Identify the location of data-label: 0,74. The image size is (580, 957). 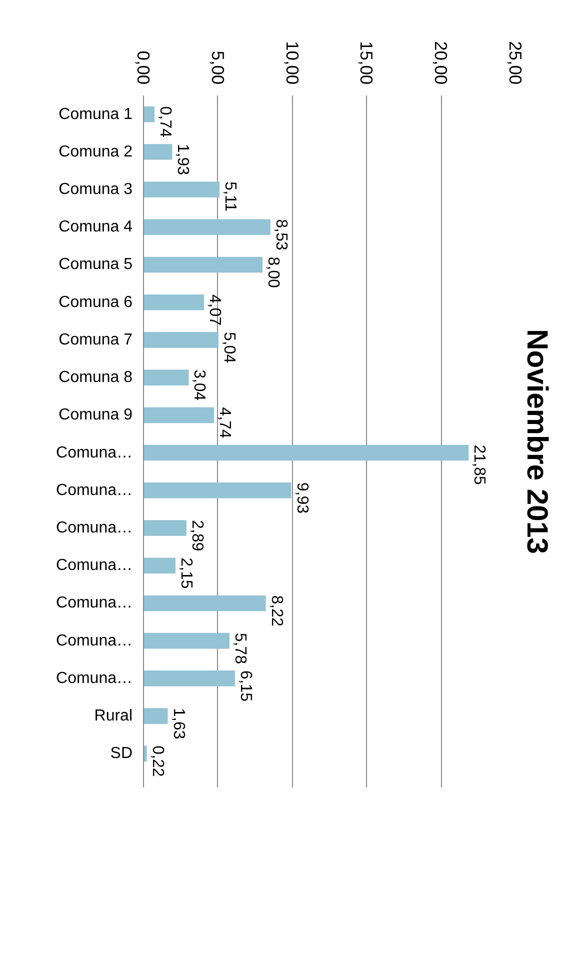
(165, 122).